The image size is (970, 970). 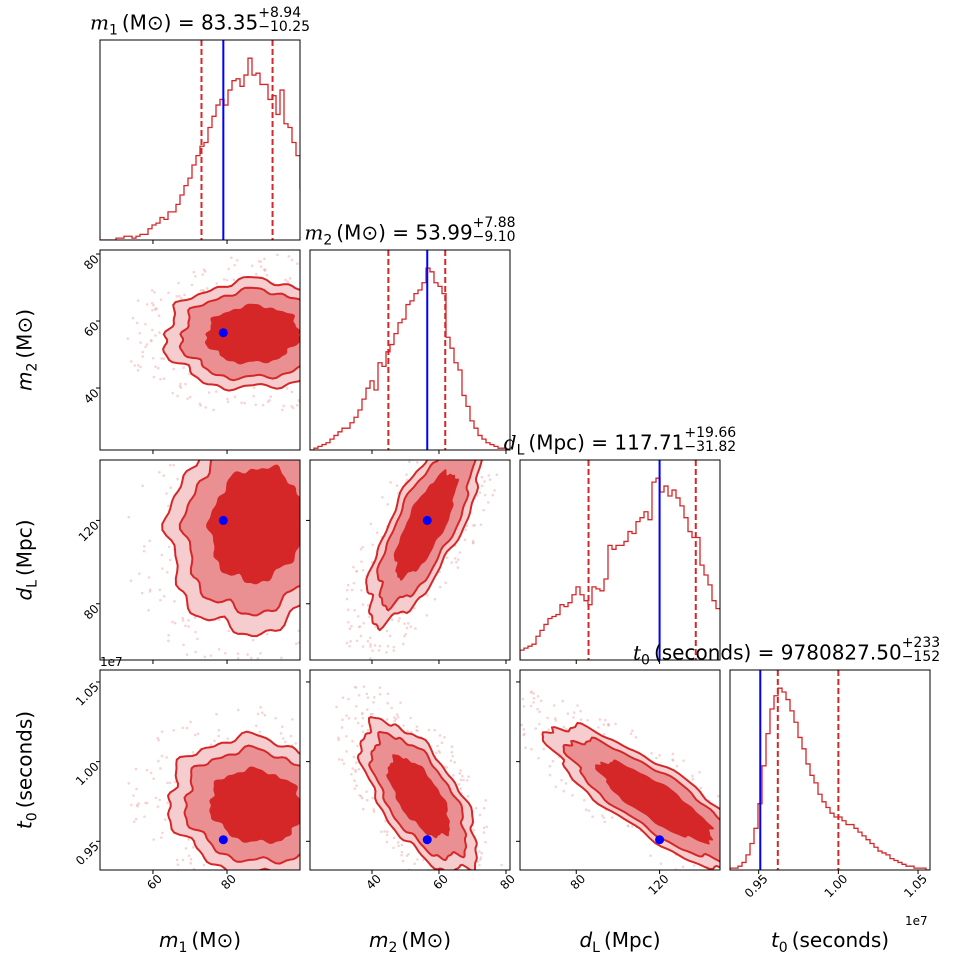 What do you see at coordinates (578, 882) in the screenshot?
I see `x-tick-label: 80` at bounding box center [578, 882].